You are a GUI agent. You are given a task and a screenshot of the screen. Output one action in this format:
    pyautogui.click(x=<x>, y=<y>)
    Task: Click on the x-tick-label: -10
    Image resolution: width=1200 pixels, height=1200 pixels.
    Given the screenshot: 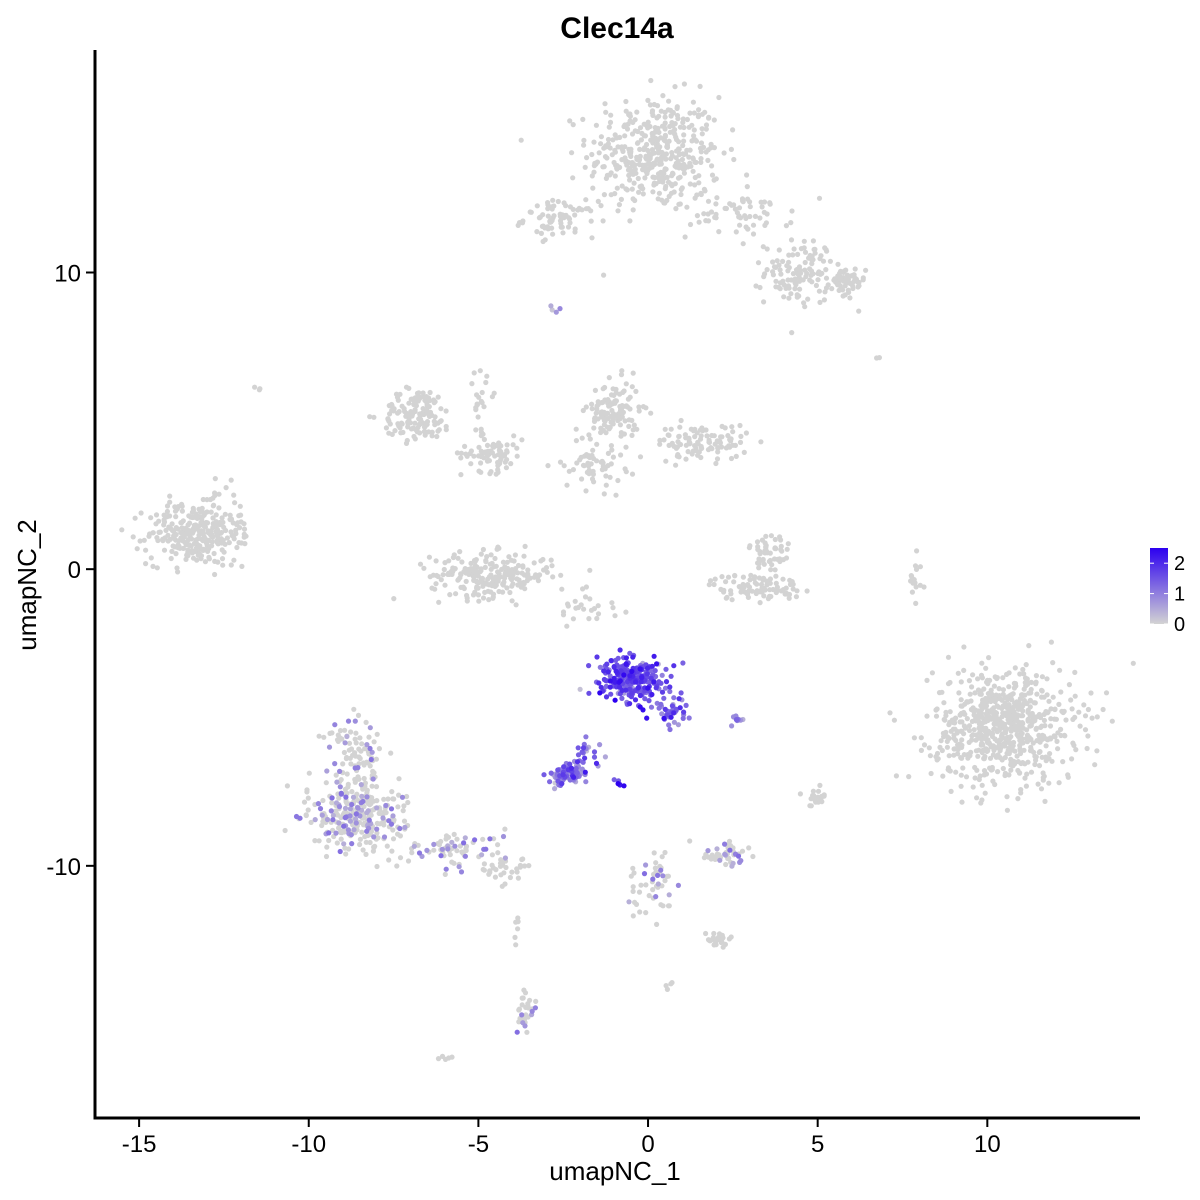 What is the action you would take?
    pyautogui.click(x=308, y=1144)
    